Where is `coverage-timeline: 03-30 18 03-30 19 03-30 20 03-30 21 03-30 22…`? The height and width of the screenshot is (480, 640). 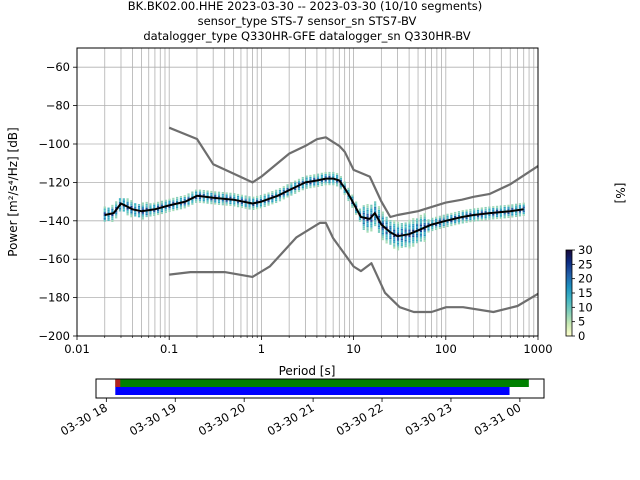 coverage-timeline: 03-30 18 03-30 19 03-30 20 03-30 21 03-30 22… is located at coordinates (301, 408).